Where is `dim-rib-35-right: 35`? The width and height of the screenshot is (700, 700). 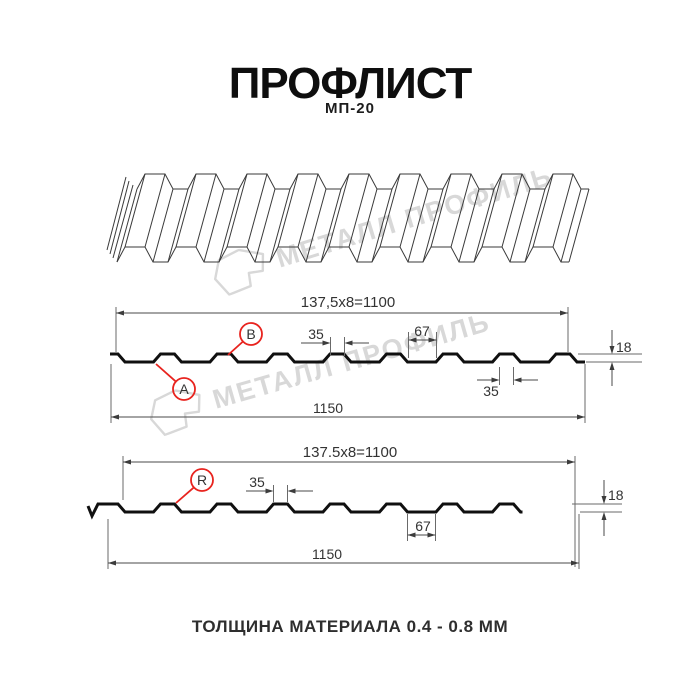
dim-rib-35-right: 35 is located at coordinates (507, 383).